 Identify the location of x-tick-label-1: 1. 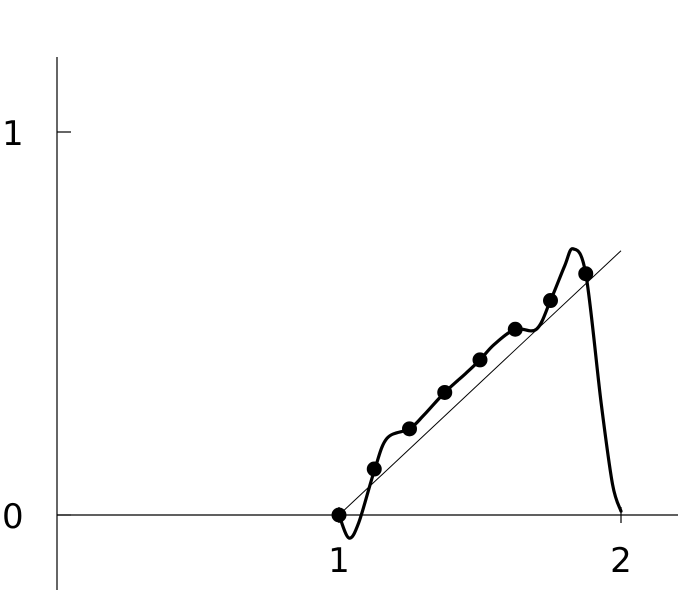
(339, 561).